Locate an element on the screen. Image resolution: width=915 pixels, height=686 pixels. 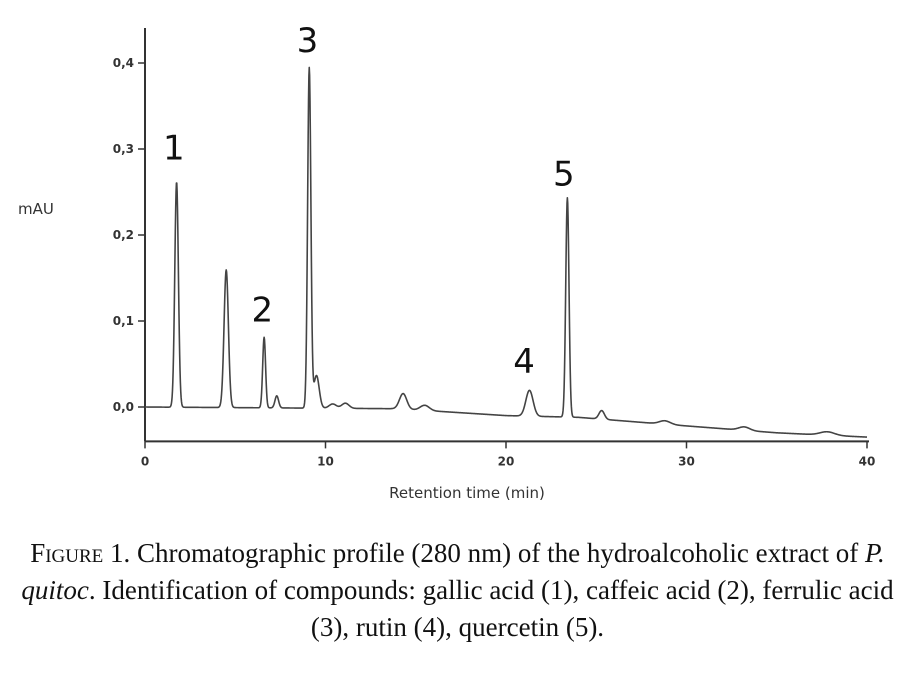
caption-label: Figure 1. is located at coordinates (80, 553).